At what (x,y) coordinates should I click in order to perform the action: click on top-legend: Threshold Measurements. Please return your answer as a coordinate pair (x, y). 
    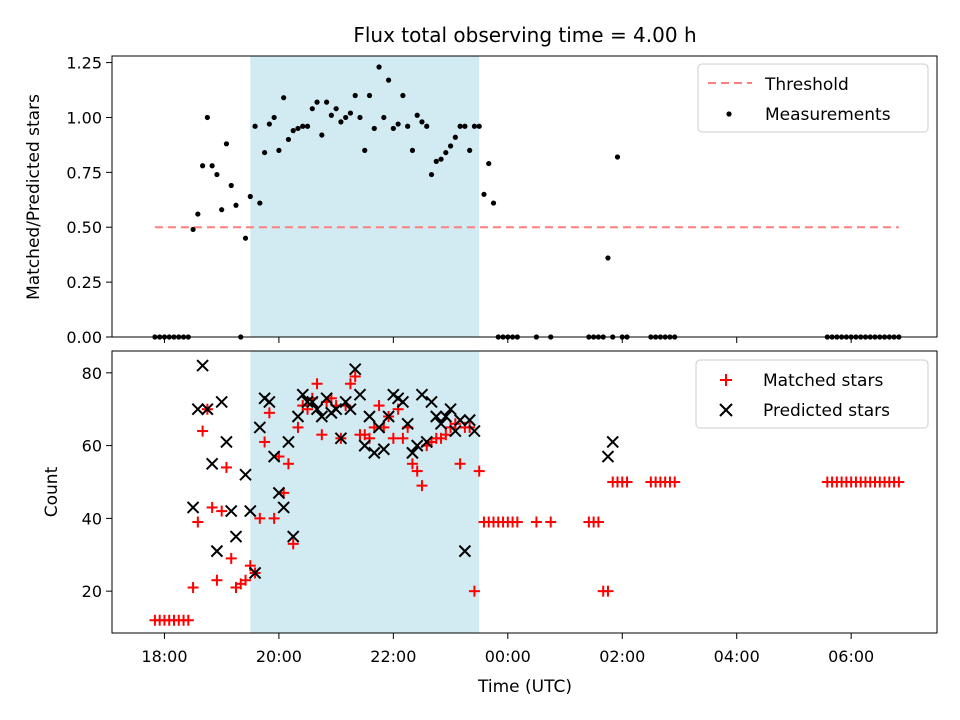
    Looking at the image, I should click on (813, 98).